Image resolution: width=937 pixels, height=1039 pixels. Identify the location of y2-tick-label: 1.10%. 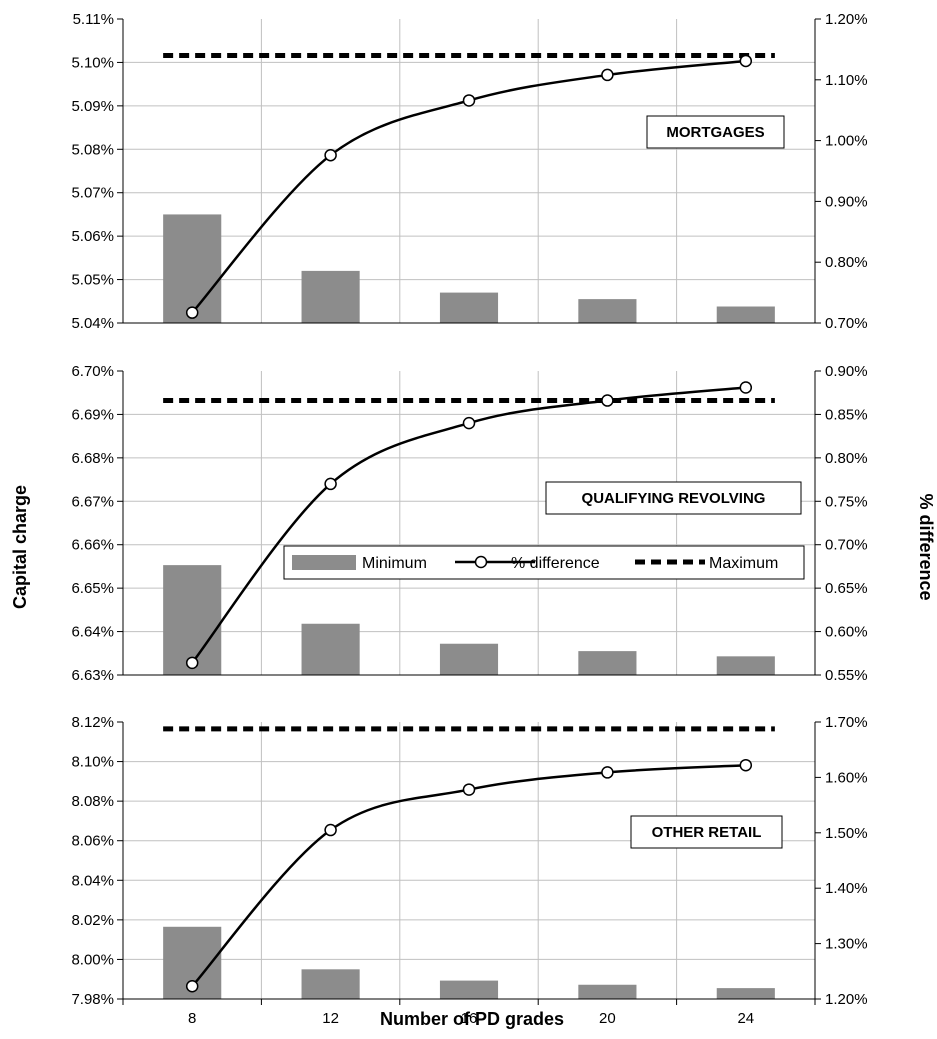
(846, 80).